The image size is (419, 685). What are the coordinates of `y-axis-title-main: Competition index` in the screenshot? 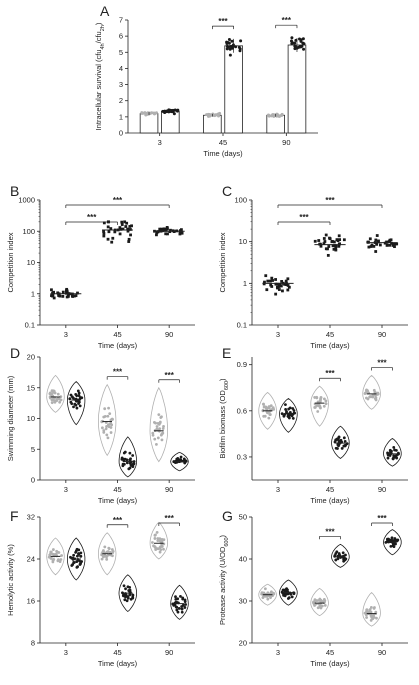 It's located at (222, 262).